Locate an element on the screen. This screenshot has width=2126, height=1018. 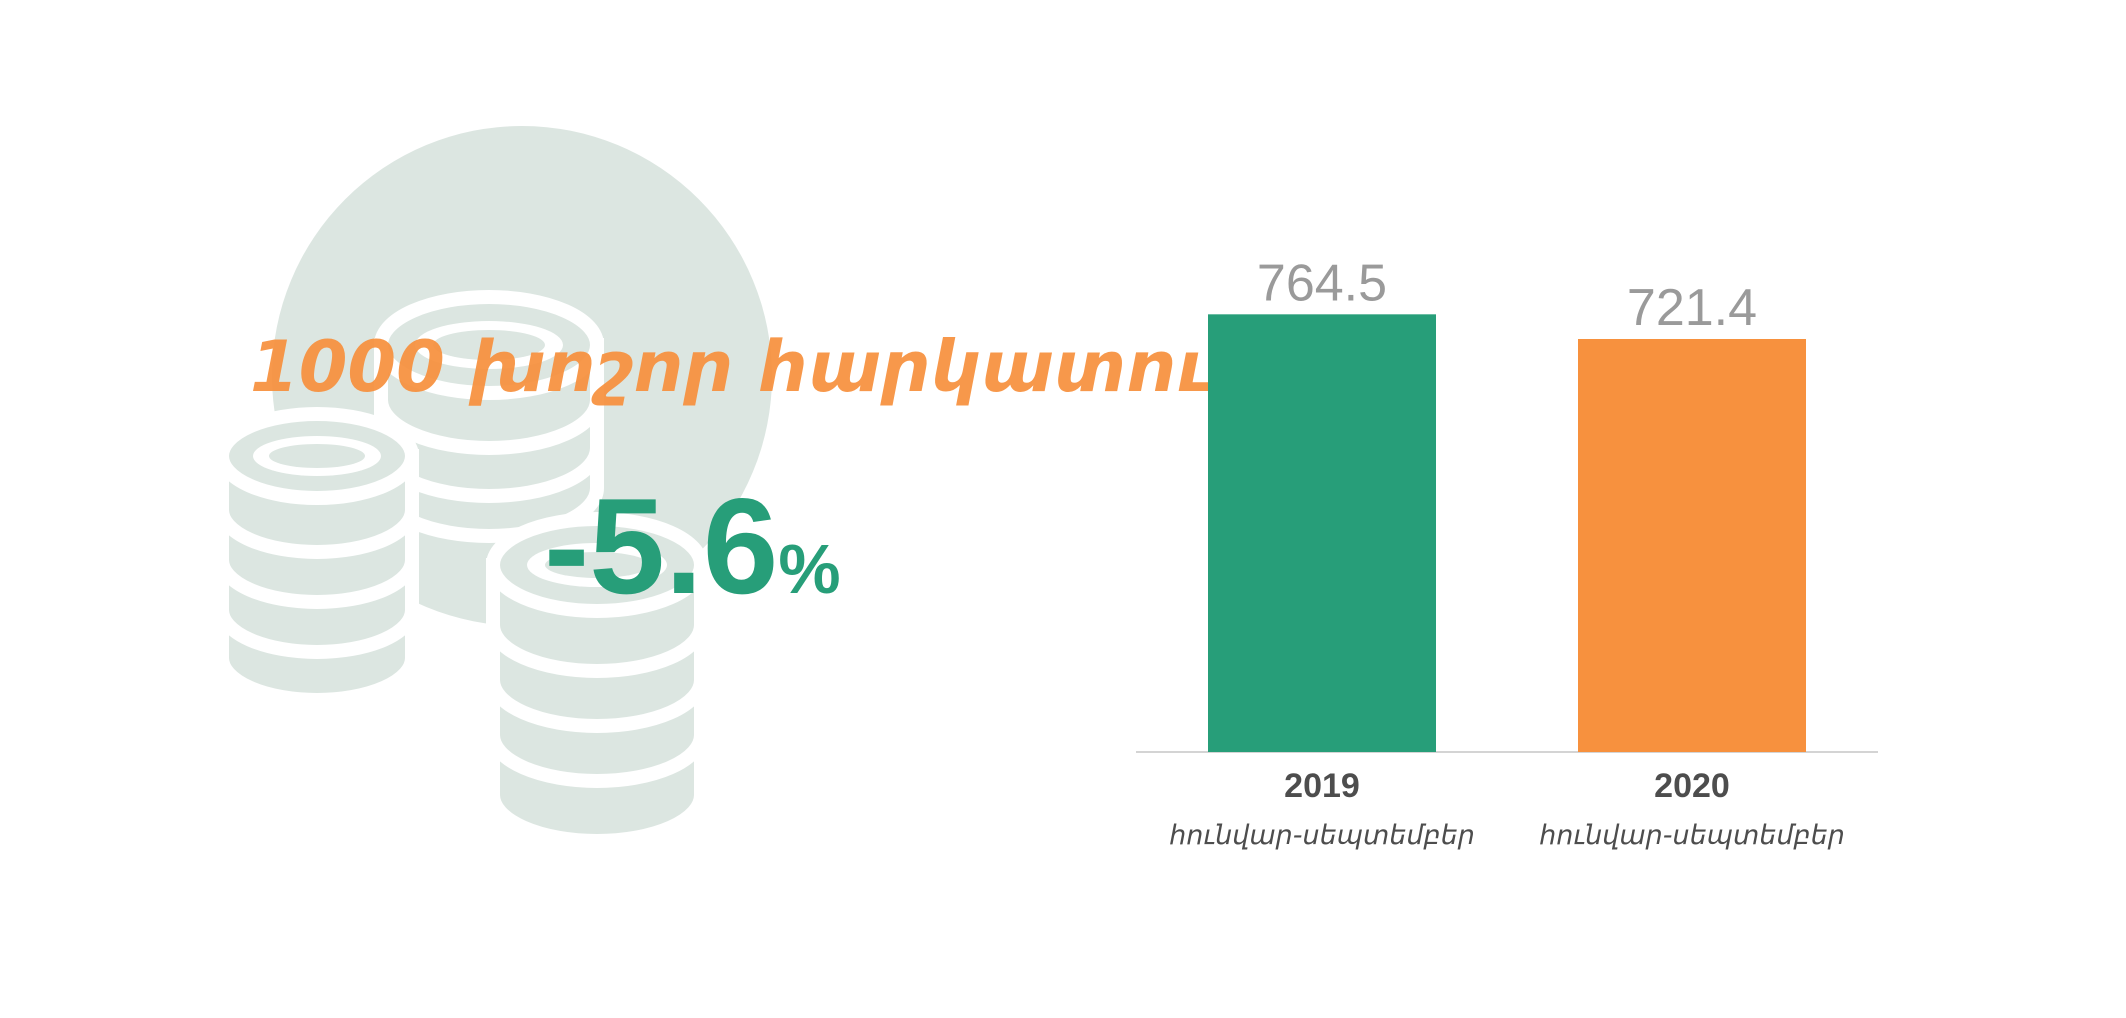
bar-2019 is located at coordinates (1322, 533).